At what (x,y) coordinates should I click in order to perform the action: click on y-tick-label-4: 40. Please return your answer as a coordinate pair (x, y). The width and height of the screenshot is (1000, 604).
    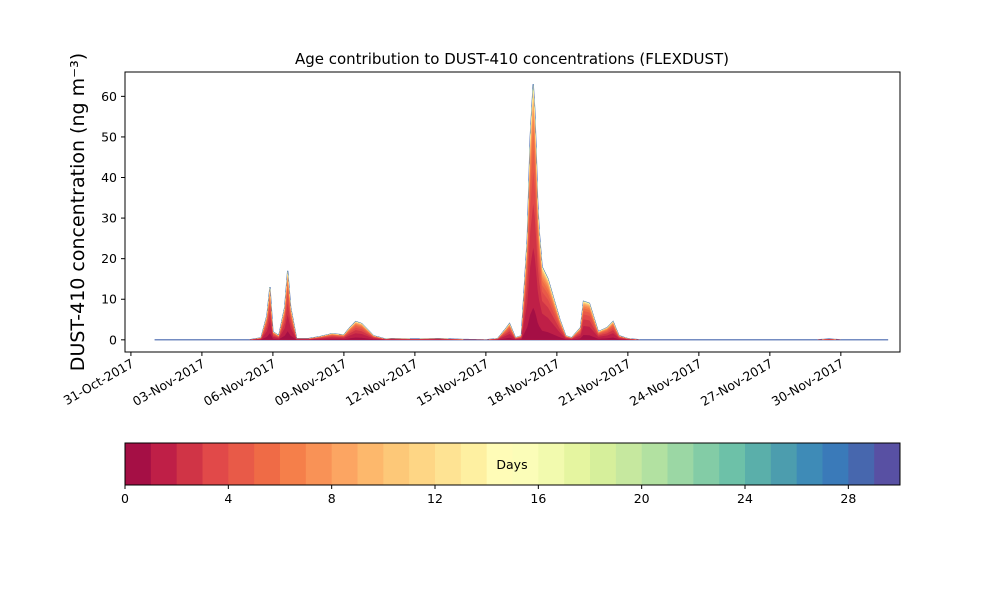
    Looking at the image, I should click on (109, 177).